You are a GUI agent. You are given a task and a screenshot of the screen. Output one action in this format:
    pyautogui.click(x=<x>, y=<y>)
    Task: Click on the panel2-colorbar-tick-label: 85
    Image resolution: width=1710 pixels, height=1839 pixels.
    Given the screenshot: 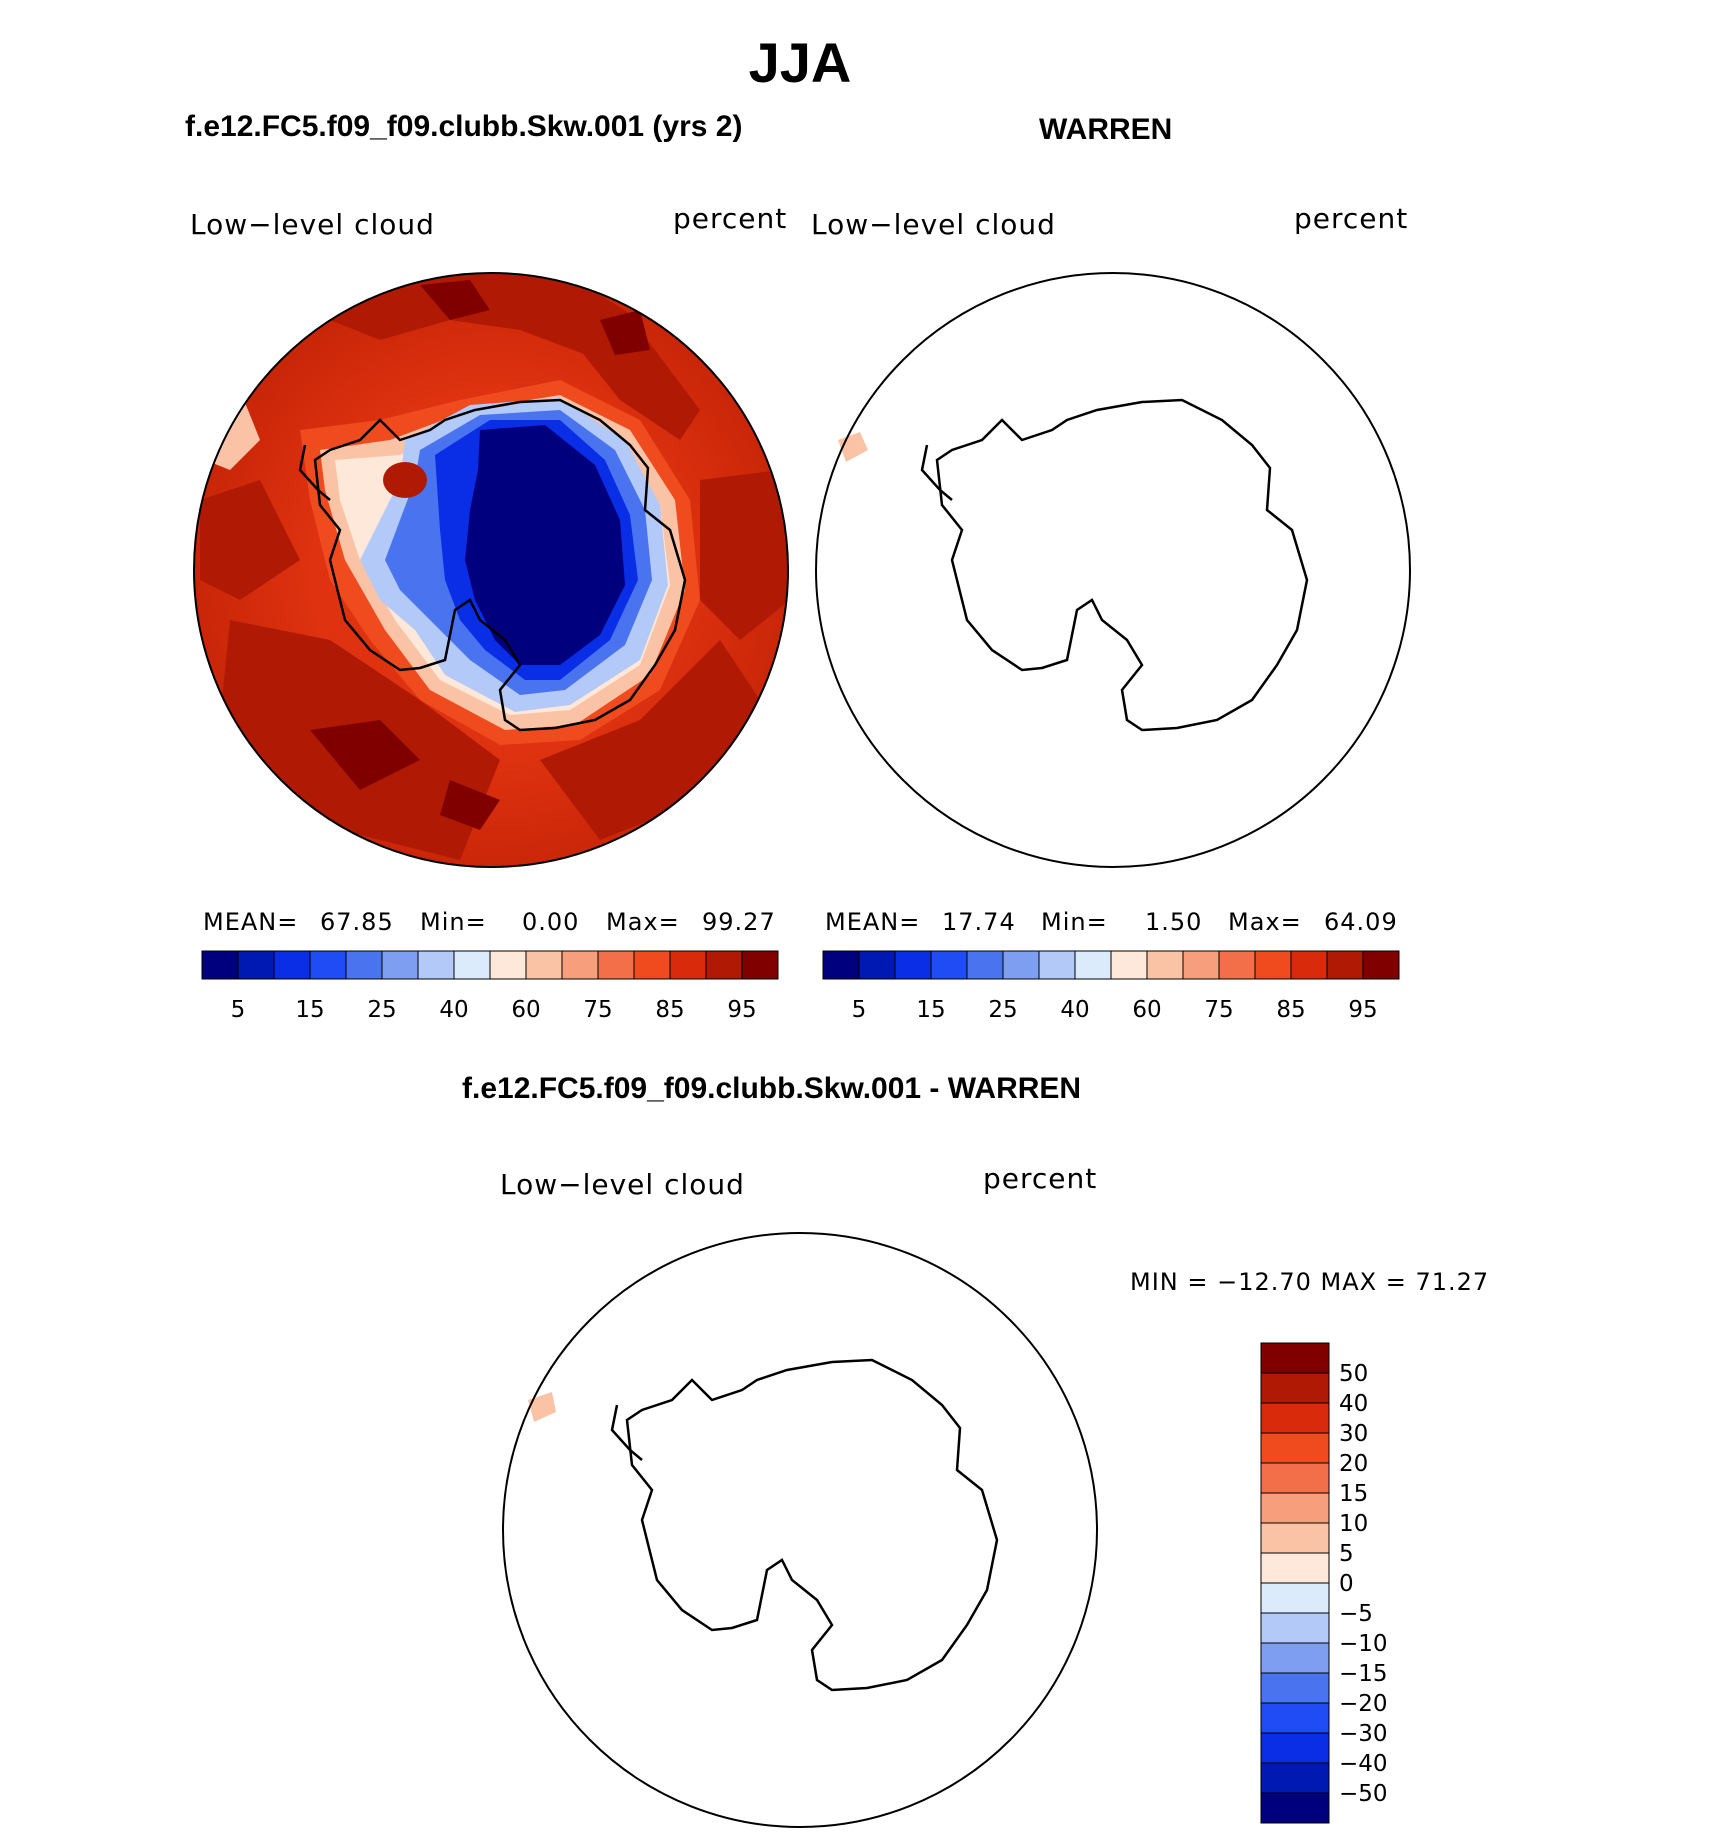 What is the action you would take?
    pyautogui.click(x=1290, y=1010)
    